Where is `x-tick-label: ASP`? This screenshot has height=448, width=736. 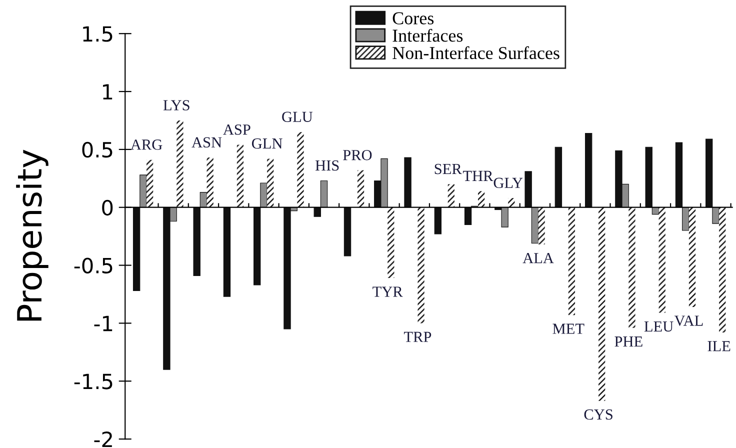 x-tick-label: ASP is located at coordinates (236, 129).